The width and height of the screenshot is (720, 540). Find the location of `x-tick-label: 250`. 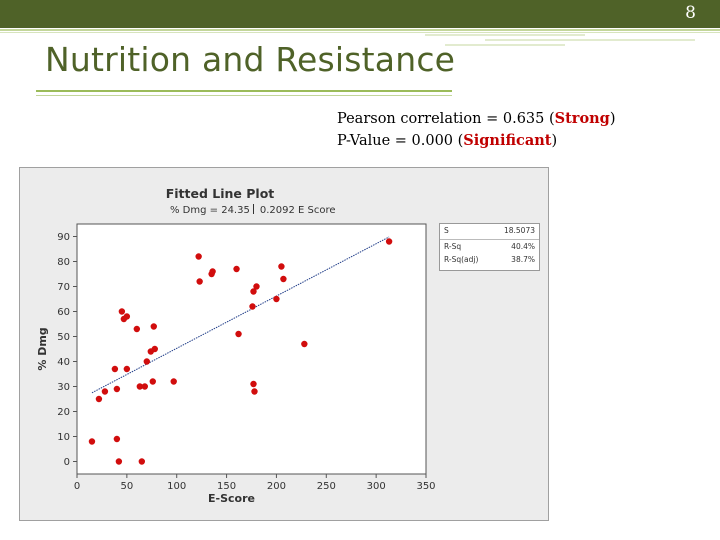

x-tick-label: 250 is located at coordinates (326, 486).